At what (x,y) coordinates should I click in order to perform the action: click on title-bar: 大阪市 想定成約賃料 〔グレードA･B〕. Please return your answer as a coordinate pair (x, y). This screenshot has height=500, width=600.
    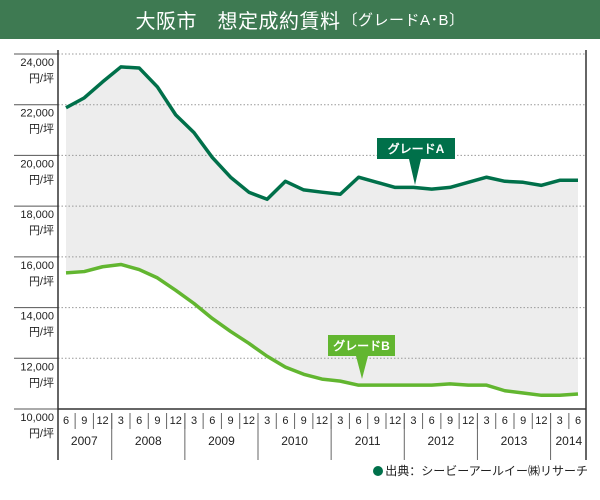
    Looking at the image, I should click on (300, 19).